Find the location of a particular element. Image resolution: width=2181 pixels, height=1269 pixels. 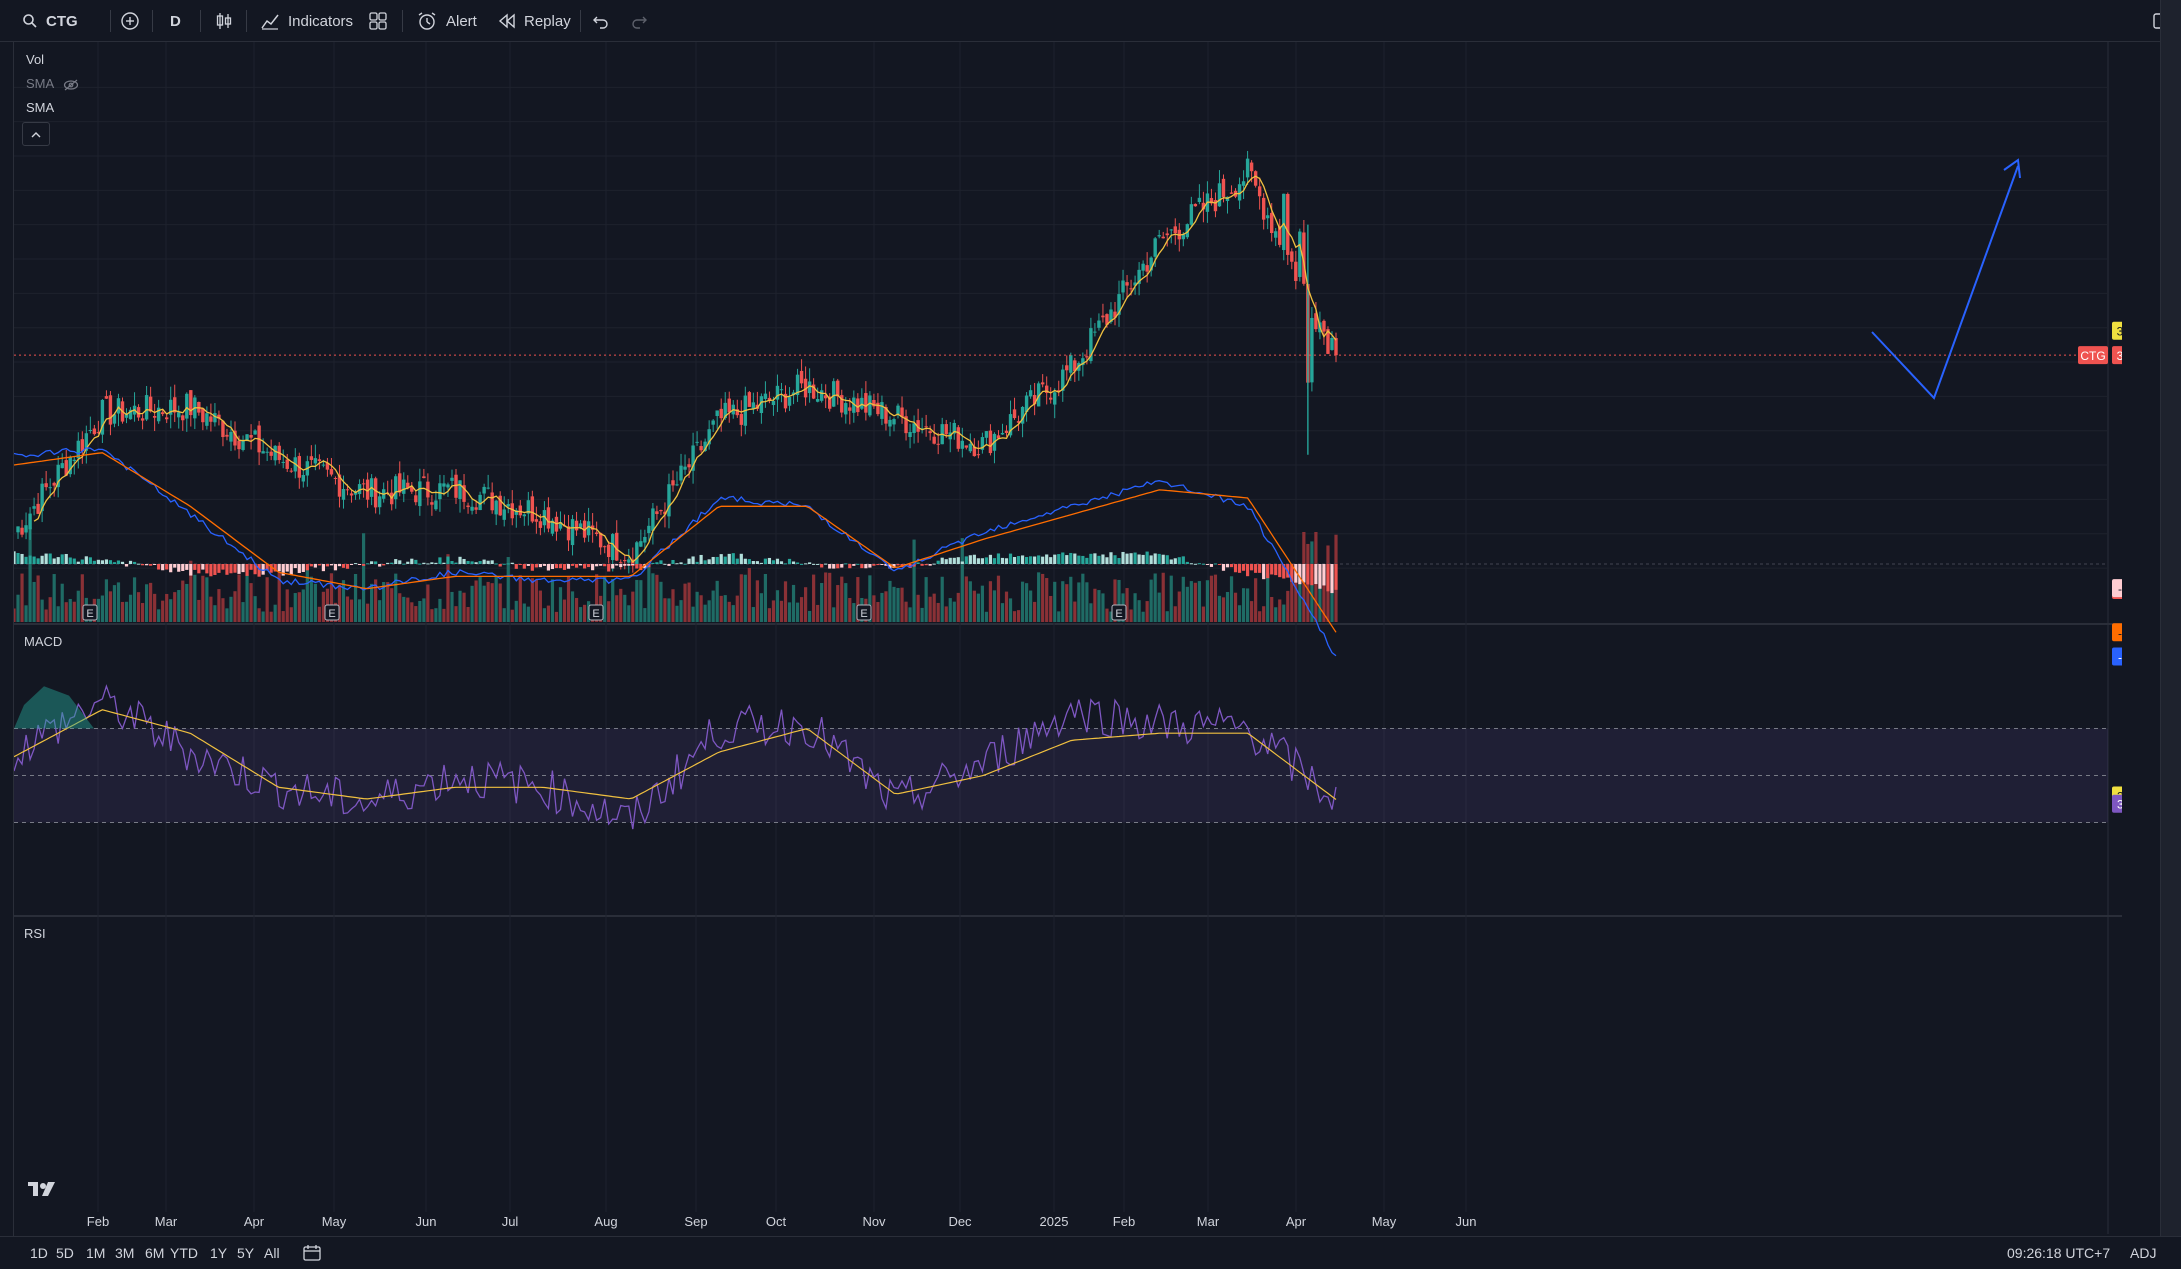

range-button-1d: 1D is located at coordinates (39, 1253).